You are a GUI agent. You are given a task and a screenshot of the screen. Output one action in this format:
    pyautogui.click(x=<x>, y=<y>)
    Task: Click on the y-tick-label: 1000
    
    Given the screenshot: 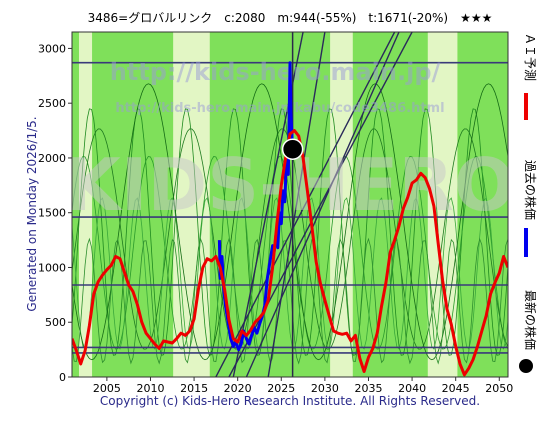 What is the action you would take?
    pyautogui.click(x=52, y=267)
    